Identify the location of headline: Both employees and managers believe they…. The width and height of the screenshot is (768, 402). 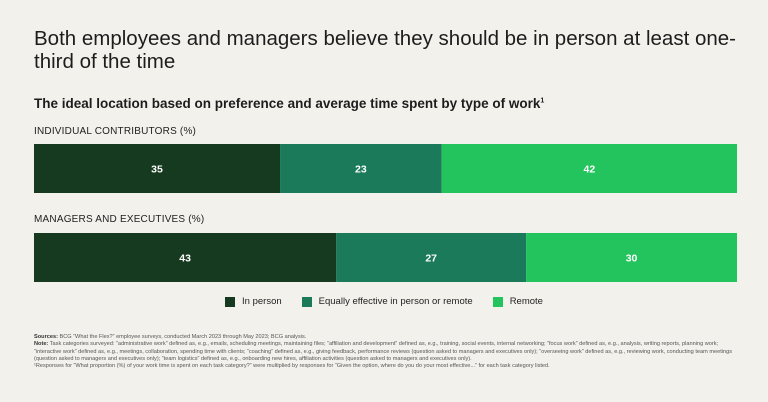
(385, 50).